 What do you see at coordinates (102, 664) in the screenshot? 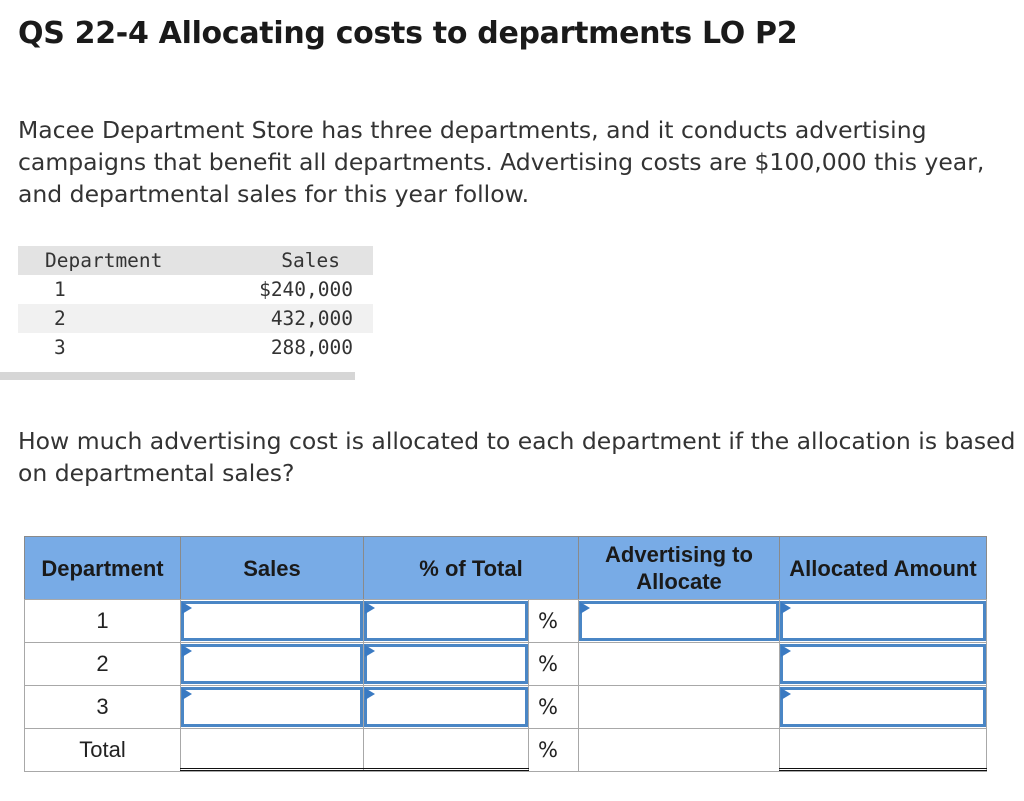
I see `row-2-department: 2` at bounding box center [102, 664].